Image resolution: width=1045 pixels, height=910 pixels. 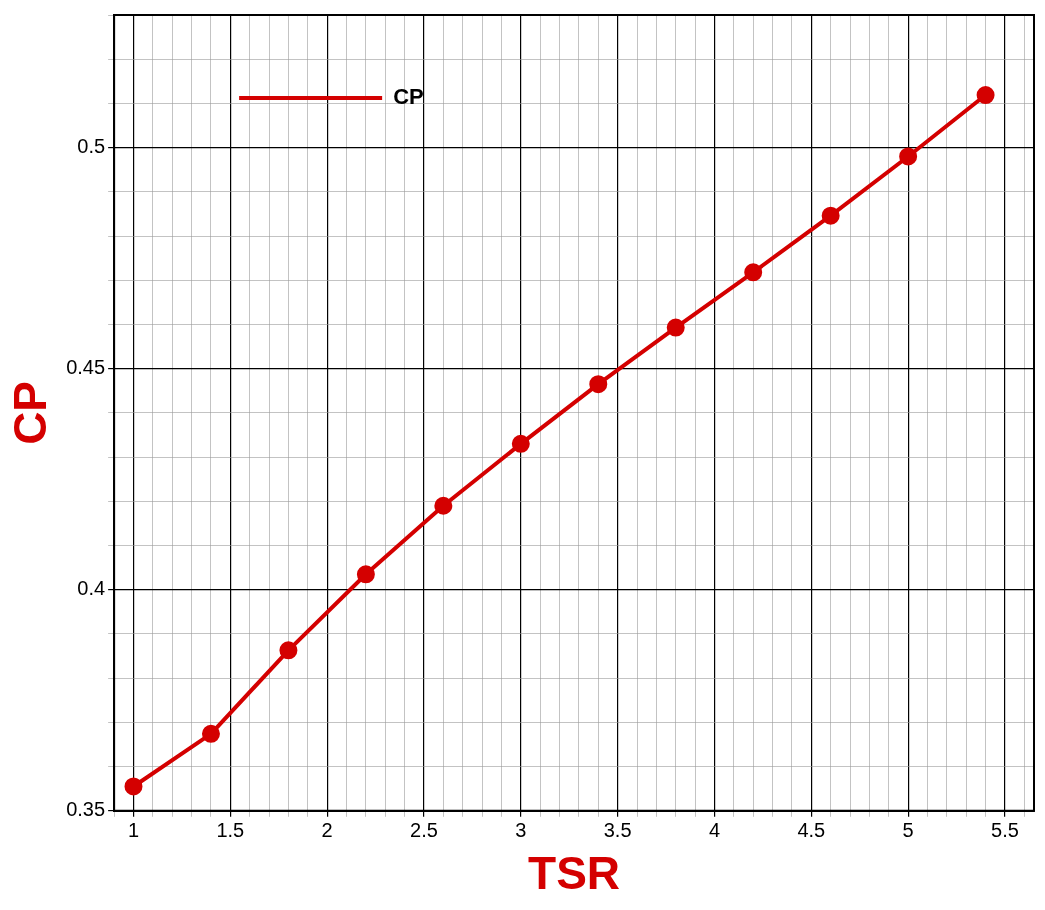 I want to click on y-tick-label: 0.5, so click(x=91, y=146).